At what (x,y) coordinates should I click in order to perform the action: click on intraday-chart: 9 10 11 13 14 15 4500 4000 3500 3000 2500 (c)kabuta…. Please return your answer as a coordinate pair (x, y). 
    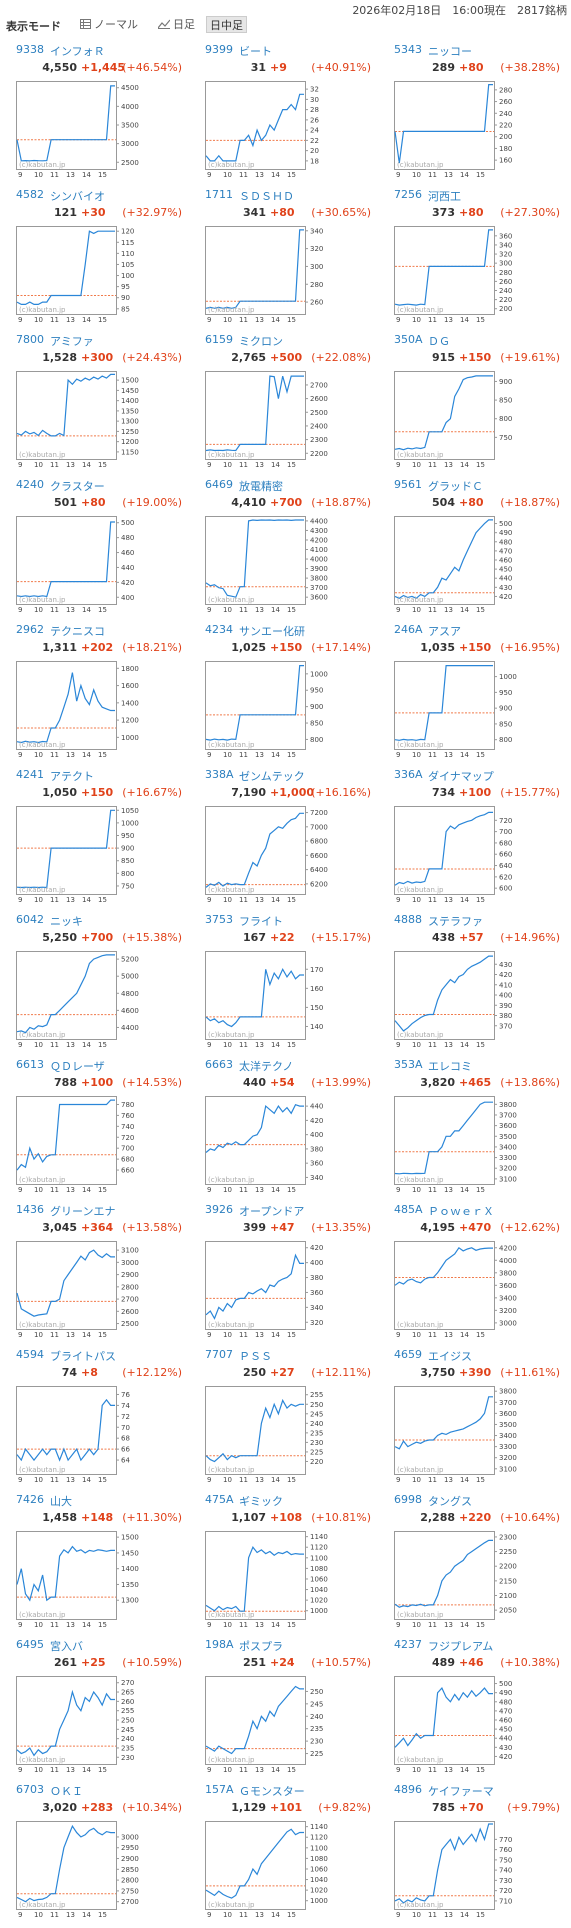
    Looking at the image, I should click on (91, 130).